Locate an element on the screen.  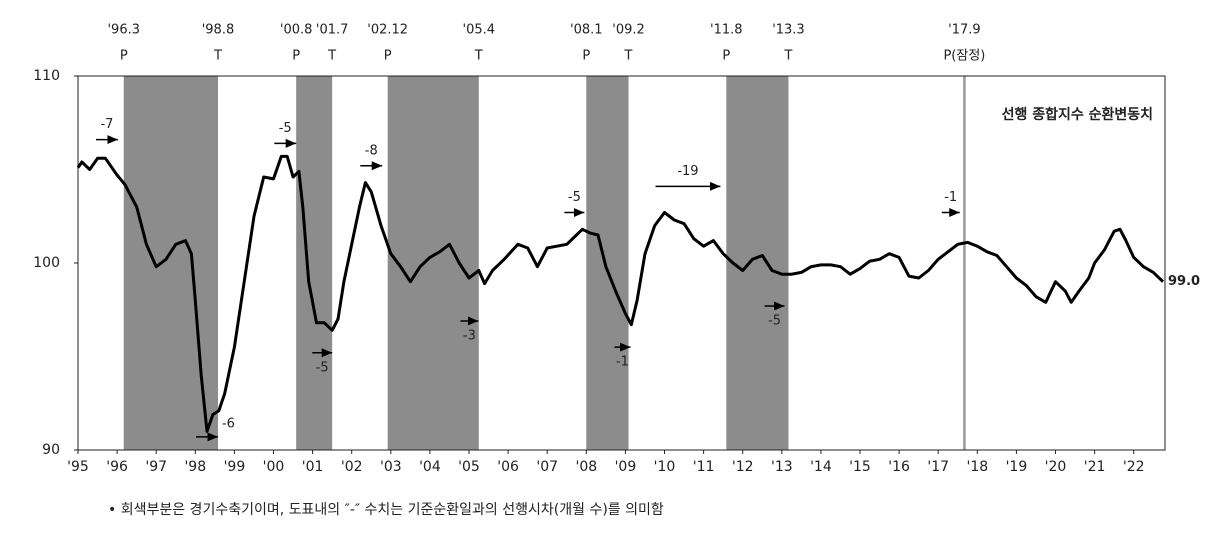
x-tick-label: '00 is located at coordinates (274, 467).